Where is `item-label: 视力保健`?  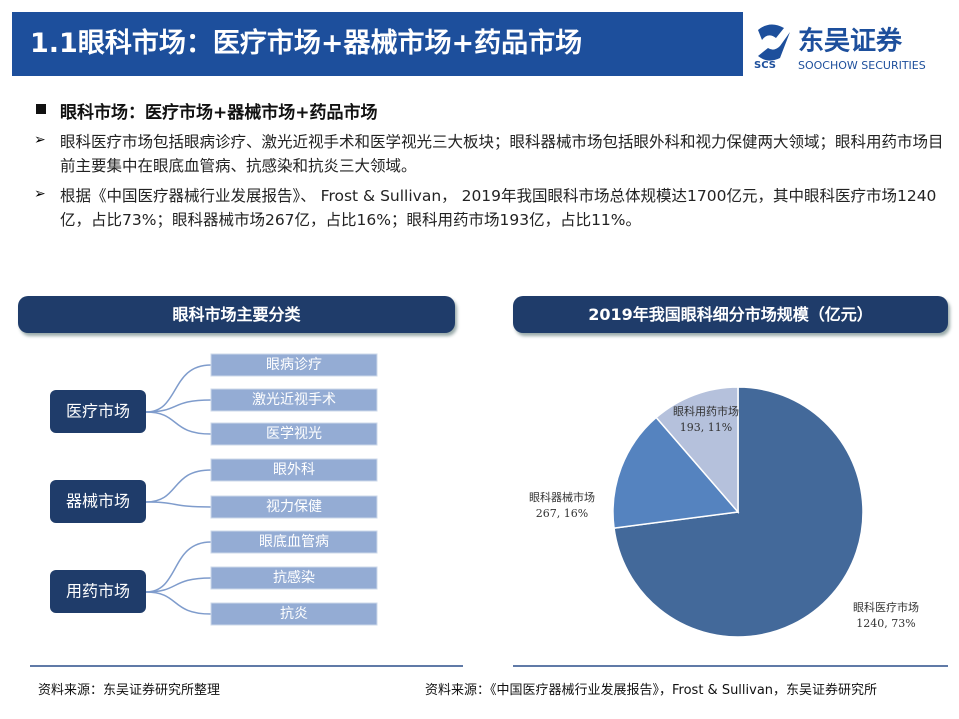 item-label: 视力保健 is located at coordinates (294, 507).